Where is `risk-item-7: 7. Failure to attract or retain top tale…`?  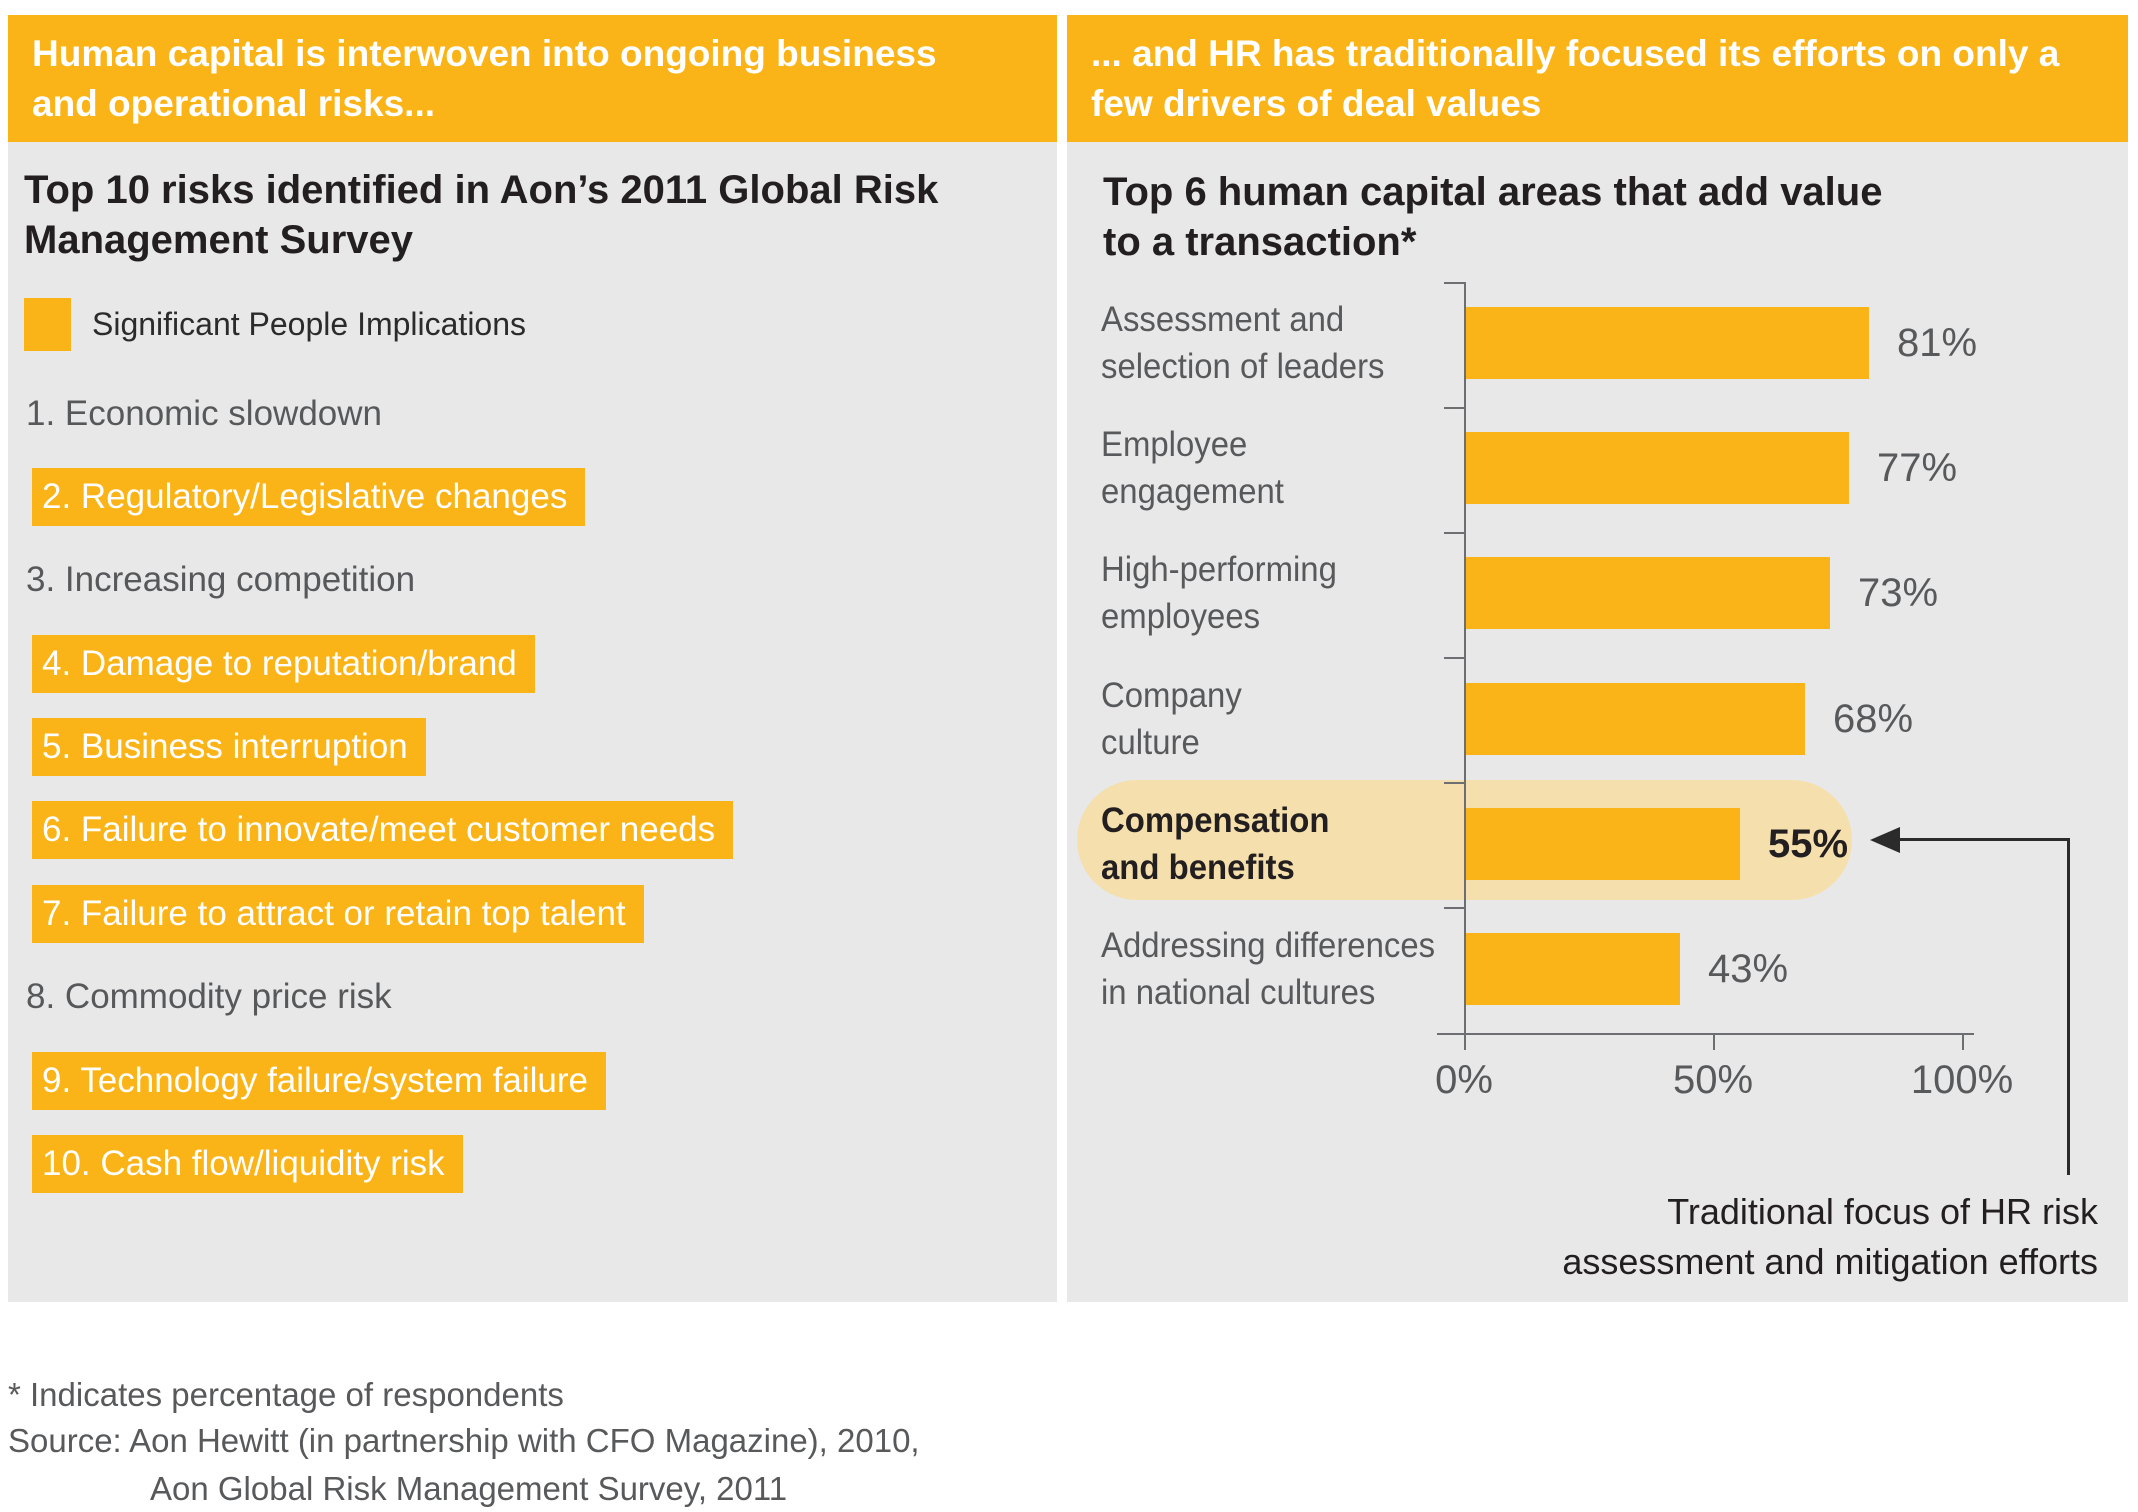 risk-item-7: 7. Failure to attract or retain top tale… is located at coordinates (338, 914).